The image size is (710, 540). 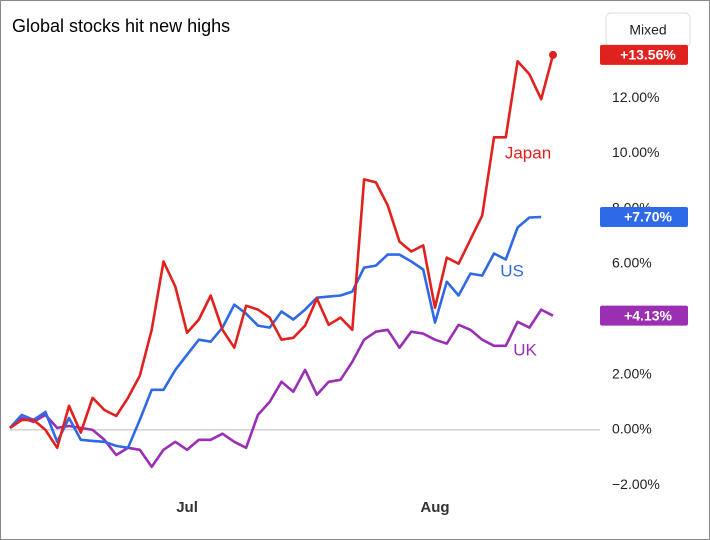 What do you see at coordinates (512, 270) in the screenshot?
I see `series-label: US` at bounding box center [512, 270].